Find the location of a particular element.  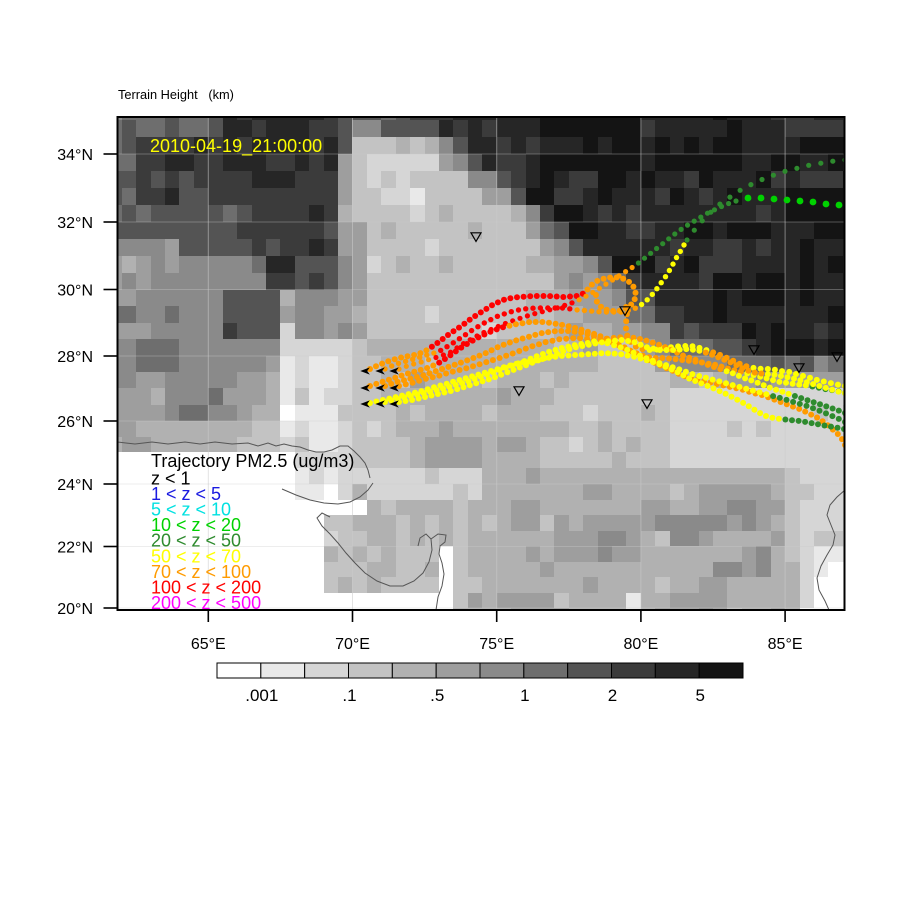

svg-text: 2010-04-19_21:00:00 is located at coordinates (236, 146).